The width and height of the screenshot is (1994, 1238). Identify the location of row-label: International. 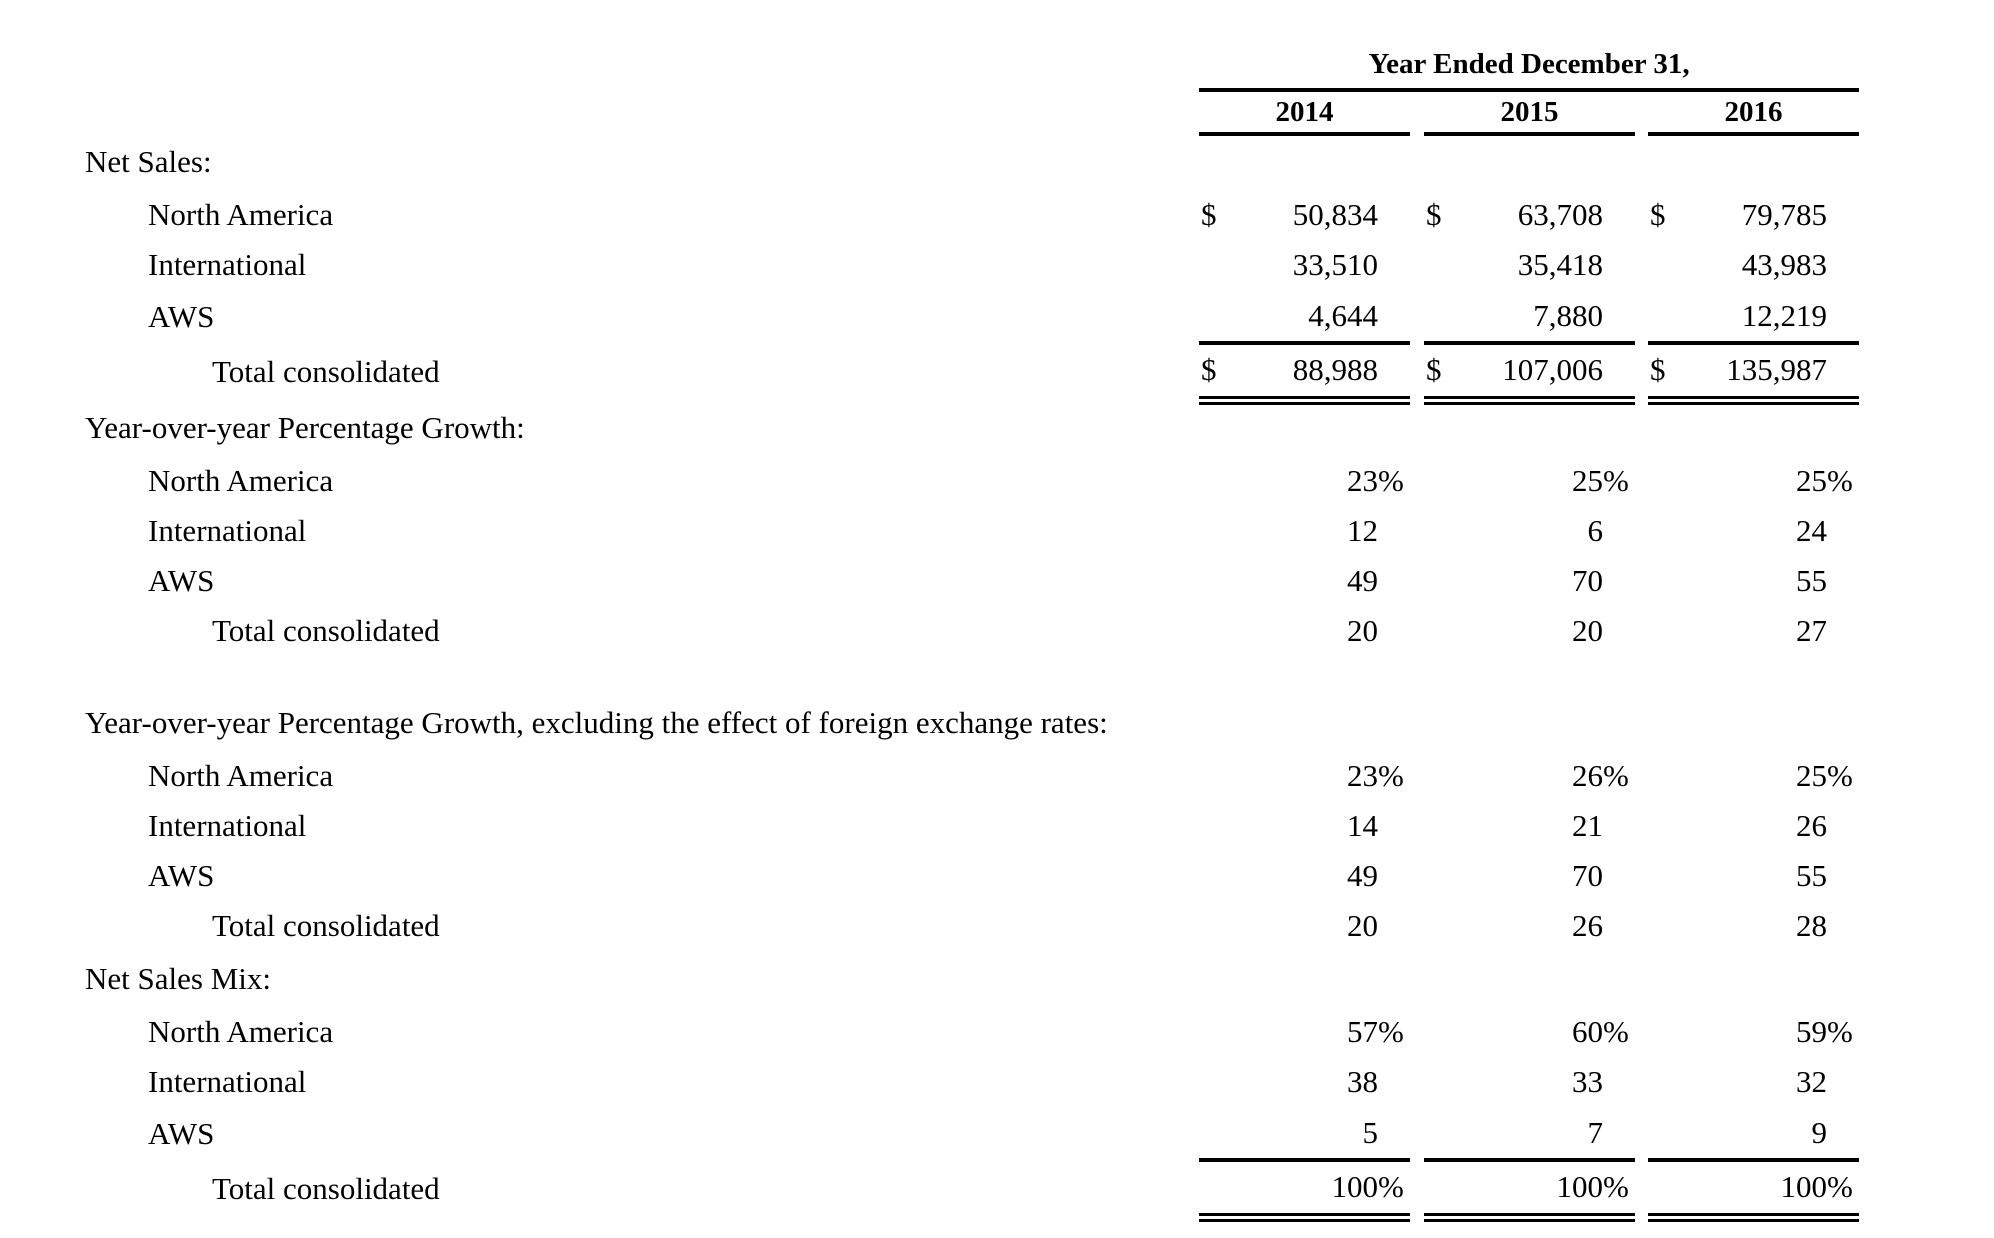
(227, 530).